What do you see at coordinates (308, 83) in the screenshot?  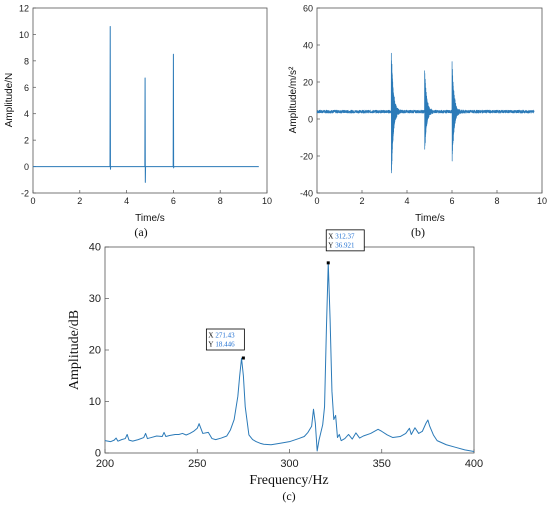 I see `y-tick-label-b: 20` at bounding box center [308, 83].